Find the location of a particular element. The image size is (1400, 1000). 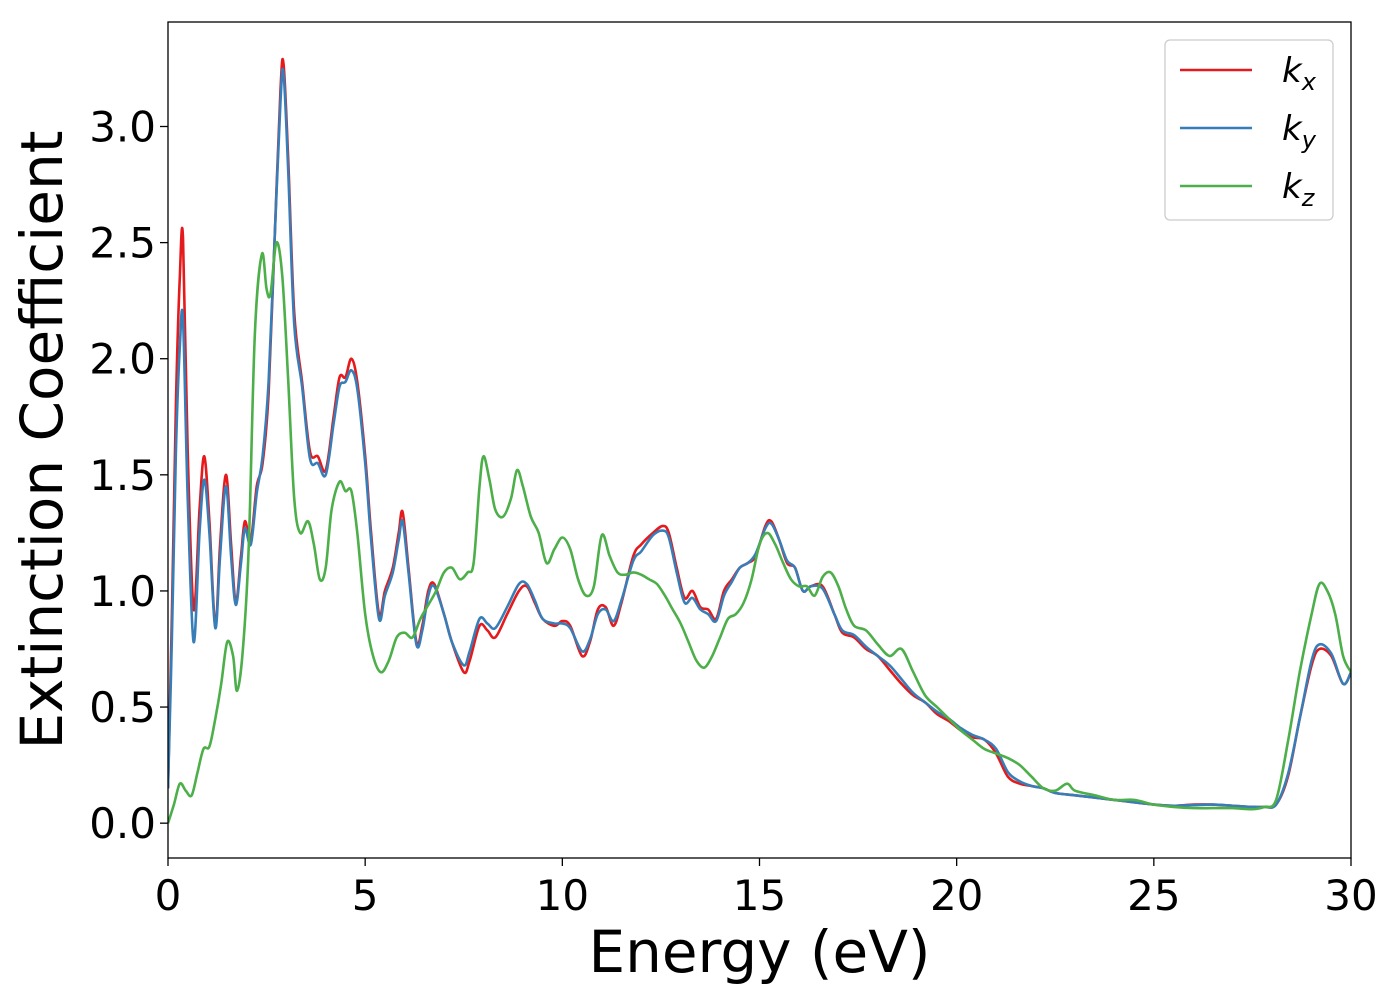

x-axis-ticks: 0 5 10 15 20 25 30 is located at coordinates (766, 889).